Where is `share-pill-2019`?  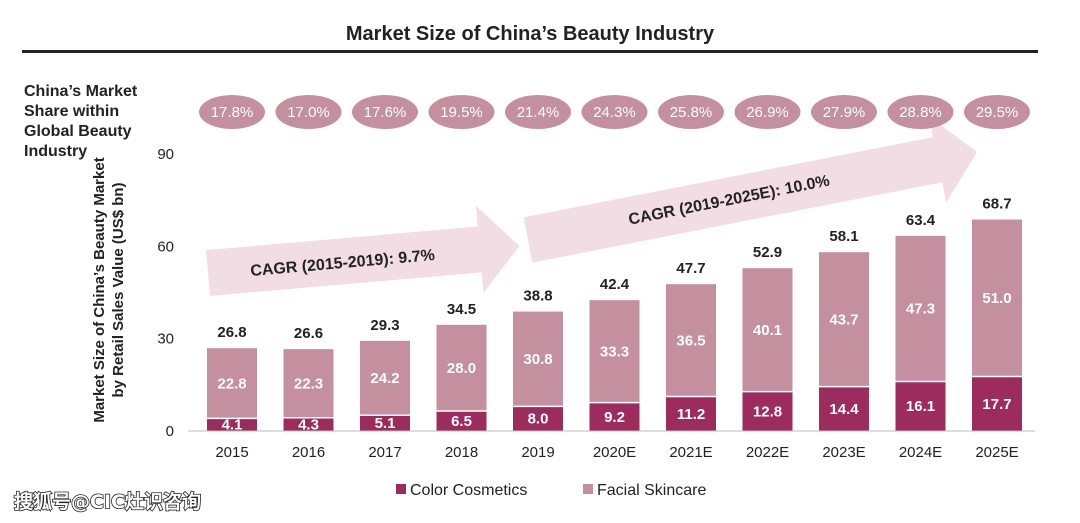
share-pill-2019 is located at coordinates (538, 112).